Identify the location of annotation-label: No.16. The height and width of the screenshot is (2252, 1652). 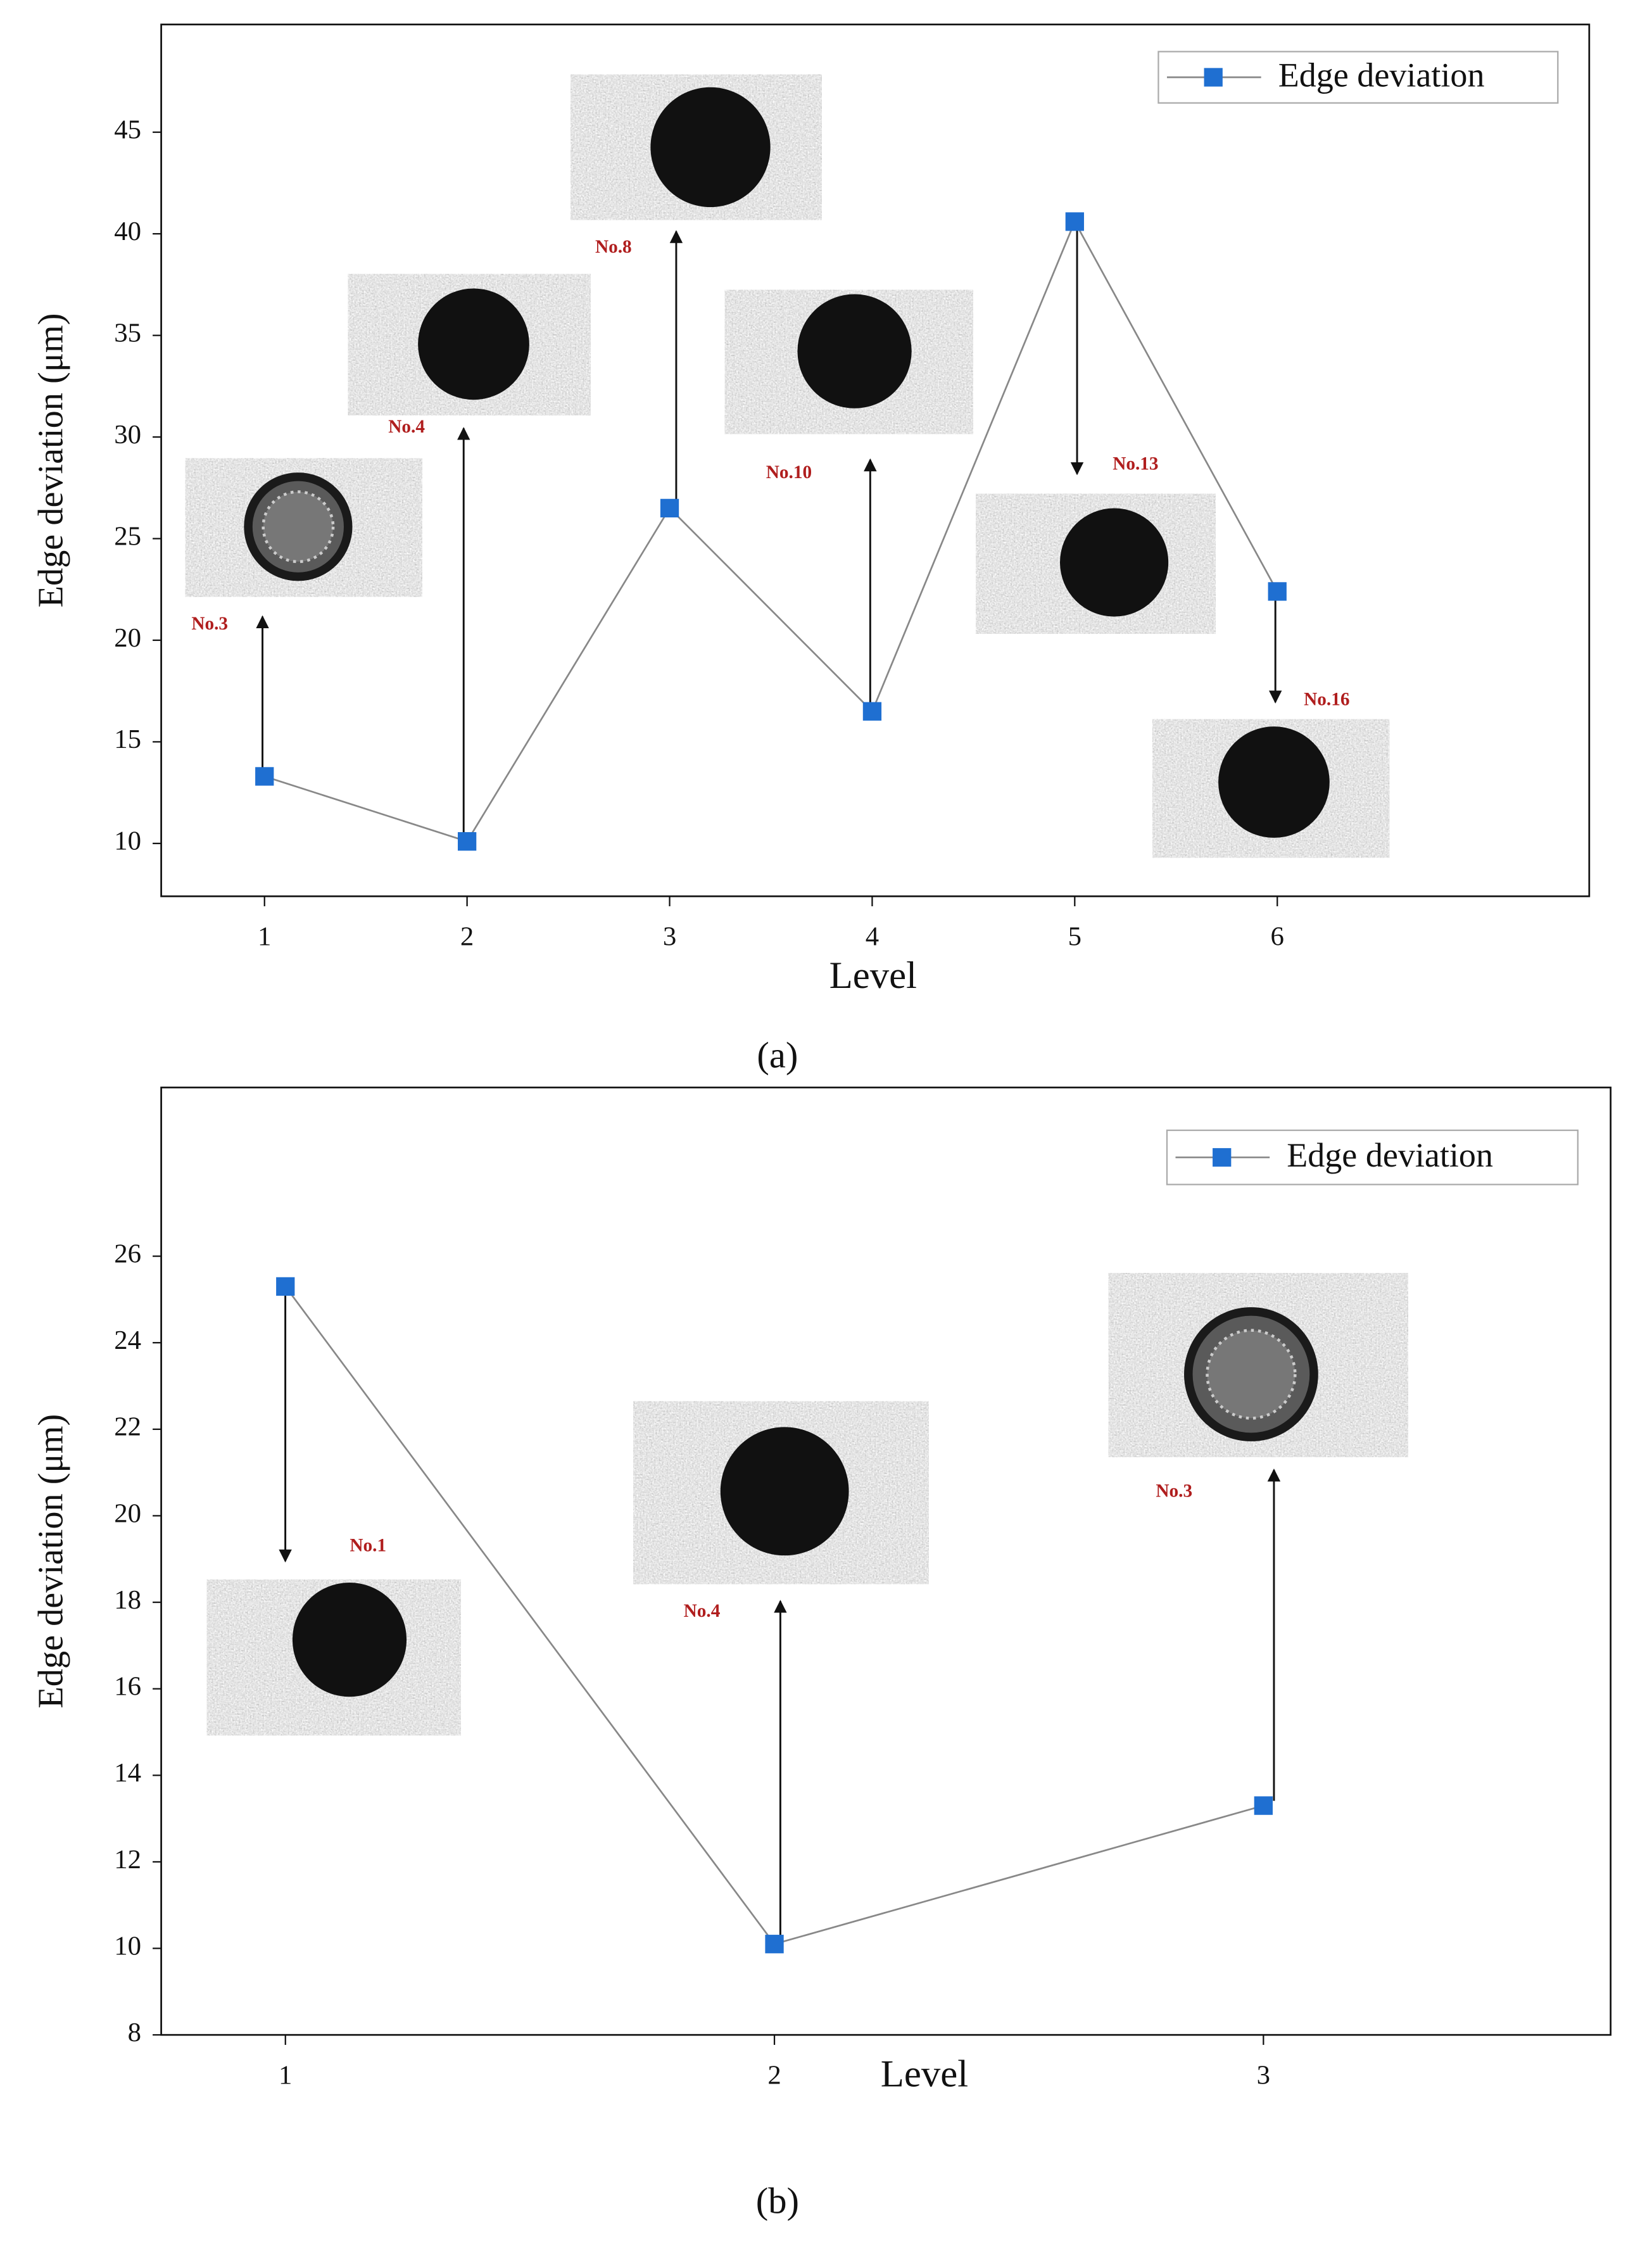
(1327, 699).